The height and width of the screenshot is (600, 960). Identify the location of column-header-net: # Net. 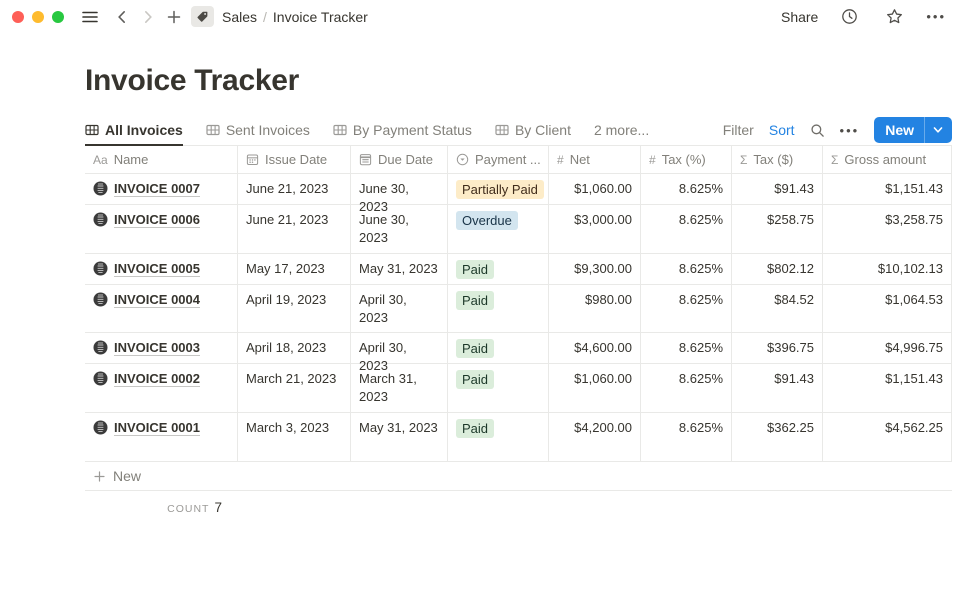
(595, 159).